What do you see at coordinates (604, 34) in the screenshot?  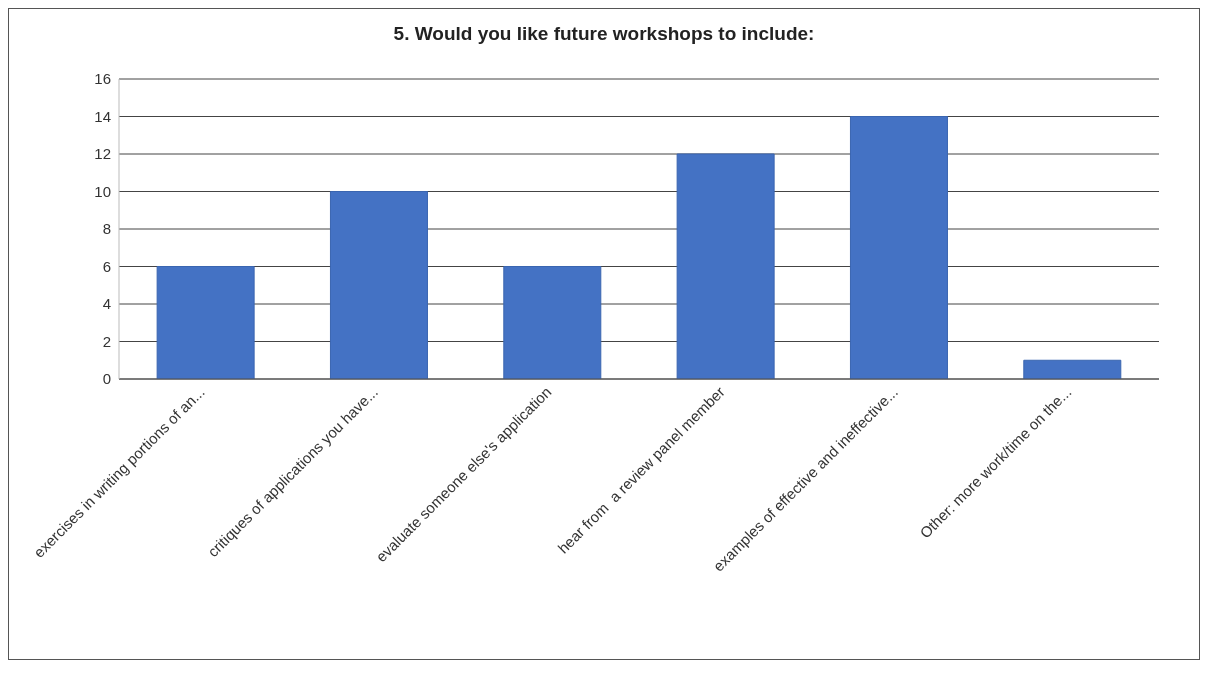 I see `chart-title: 5. Would you like future workshops to include:` at bounding box center [604, 34].